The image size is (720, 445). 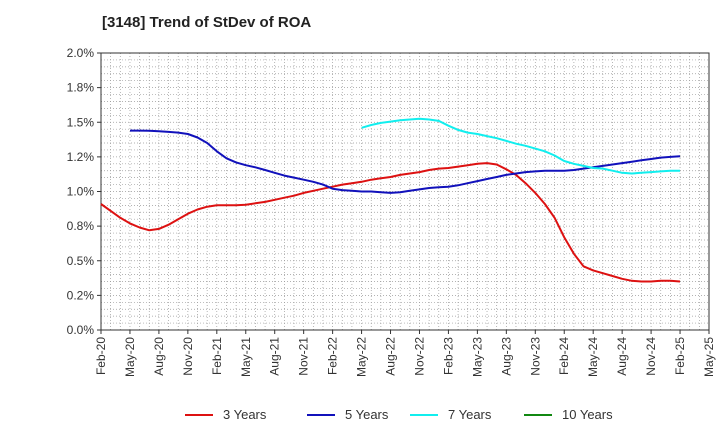 What do you see at coordinates (130, 357) in the screenshot?
I see `x-tick-label: May-20` at bounding box center [130, 357].